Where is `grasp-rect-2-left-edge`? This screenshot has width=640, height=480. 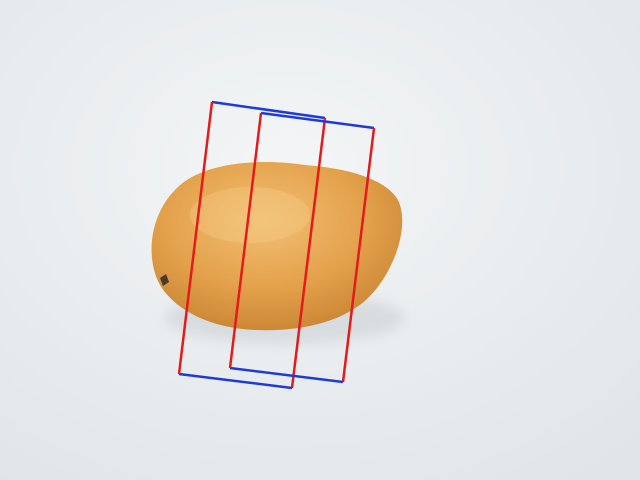 grasp-rect-2-left-edge is located at coordinates (245, 240).